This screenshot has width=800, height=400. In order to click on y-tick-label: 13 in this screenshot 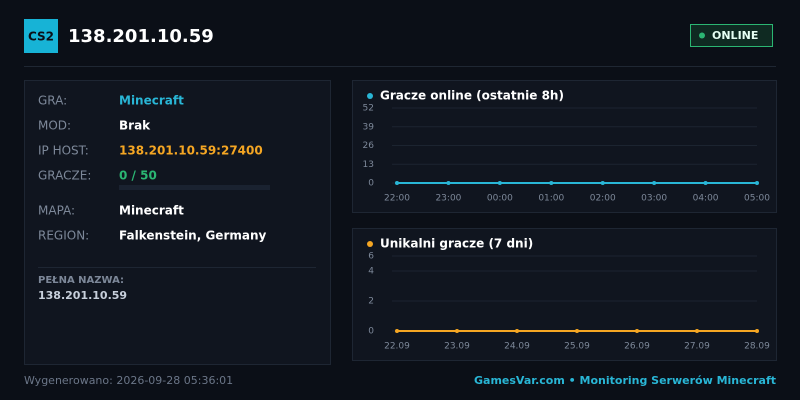, I will do `click(368, 165)`.